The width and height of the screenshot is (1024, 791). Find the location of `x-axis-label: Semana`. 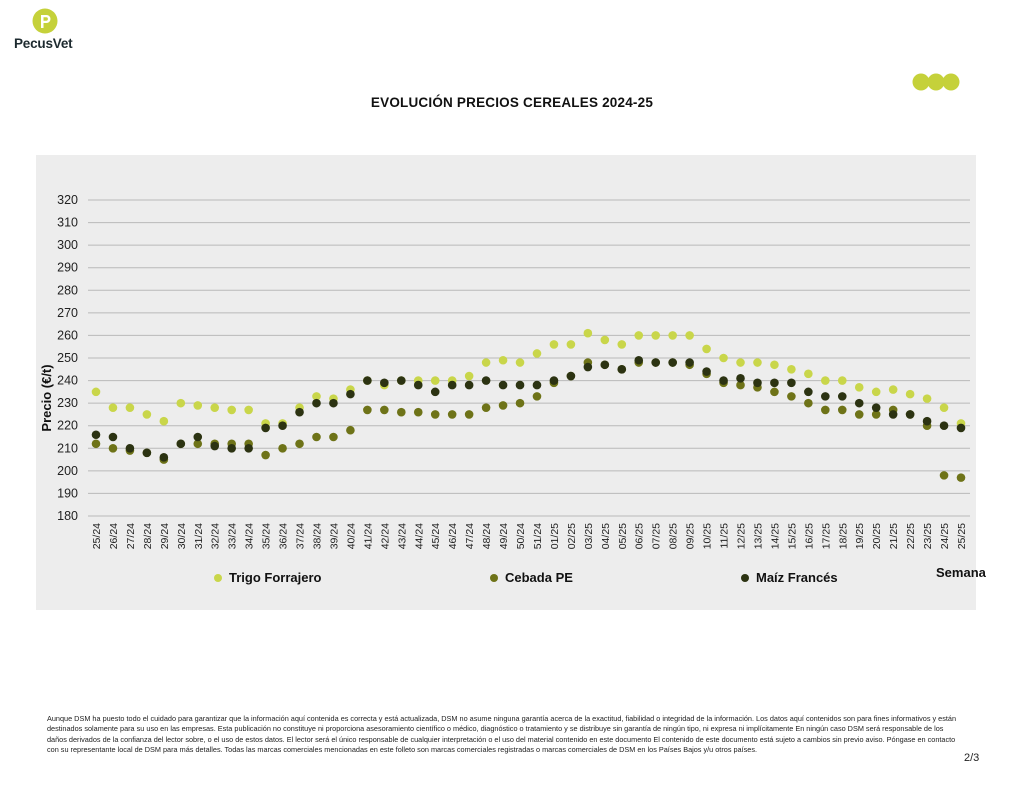

x-axis-label: Semana is located at coordinates (961, 572).